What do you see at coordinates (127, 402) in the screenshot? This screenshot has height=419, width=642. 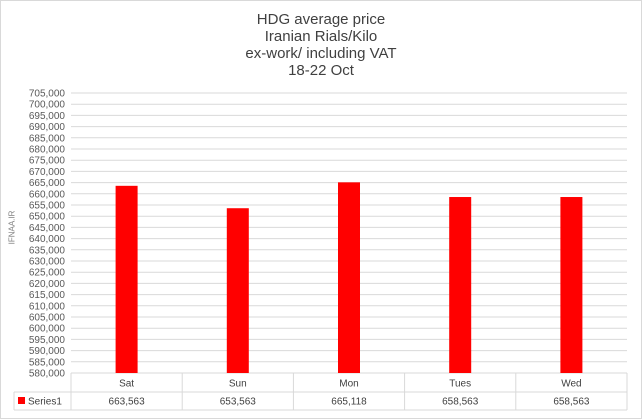 I see `data-table-value: 663,563` at bounding box center [127, 402].